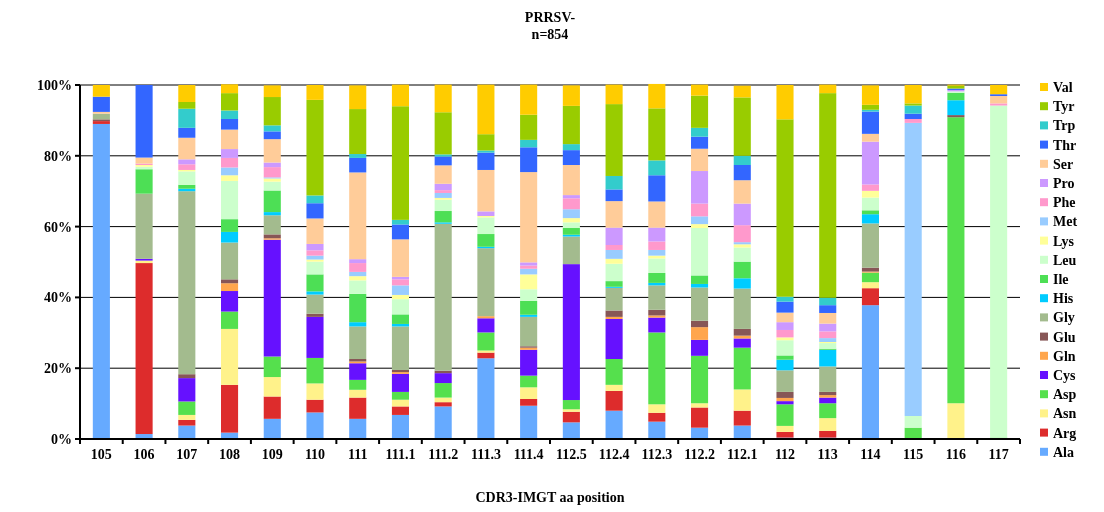  I want to click on chart-title: PRRSV-, so click(550, 17).